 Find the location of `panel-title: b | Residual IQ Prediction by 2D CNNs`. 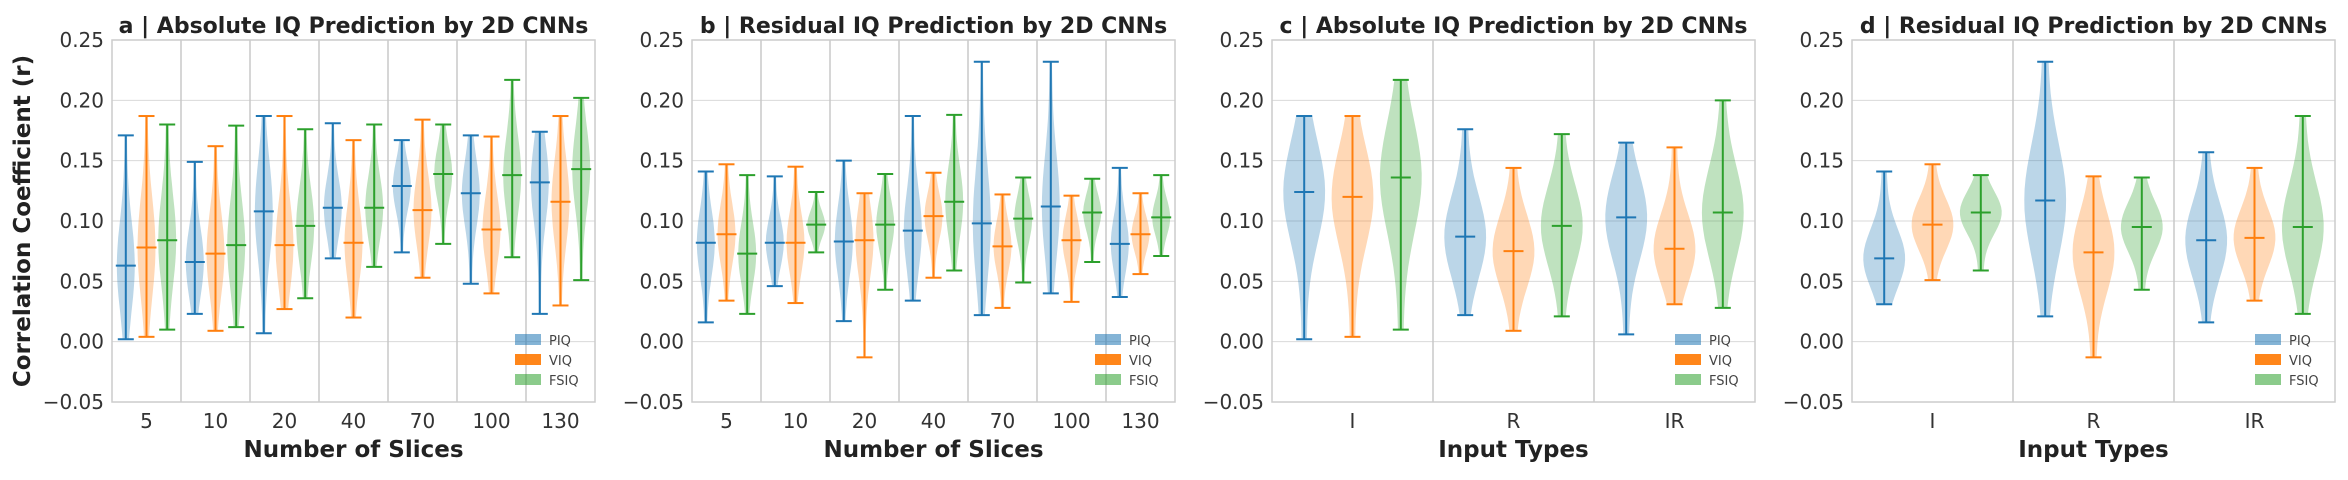

panel-title: b | Residual IQ Prediction by 2D CNNs is located at coordinates (933, 26).